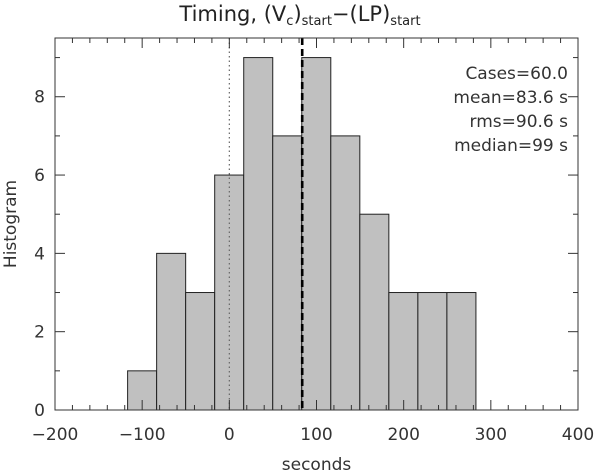 The height and width of the screenshot is (475, 600). I want to click on y-tick-label: 8, so click(39, 98).